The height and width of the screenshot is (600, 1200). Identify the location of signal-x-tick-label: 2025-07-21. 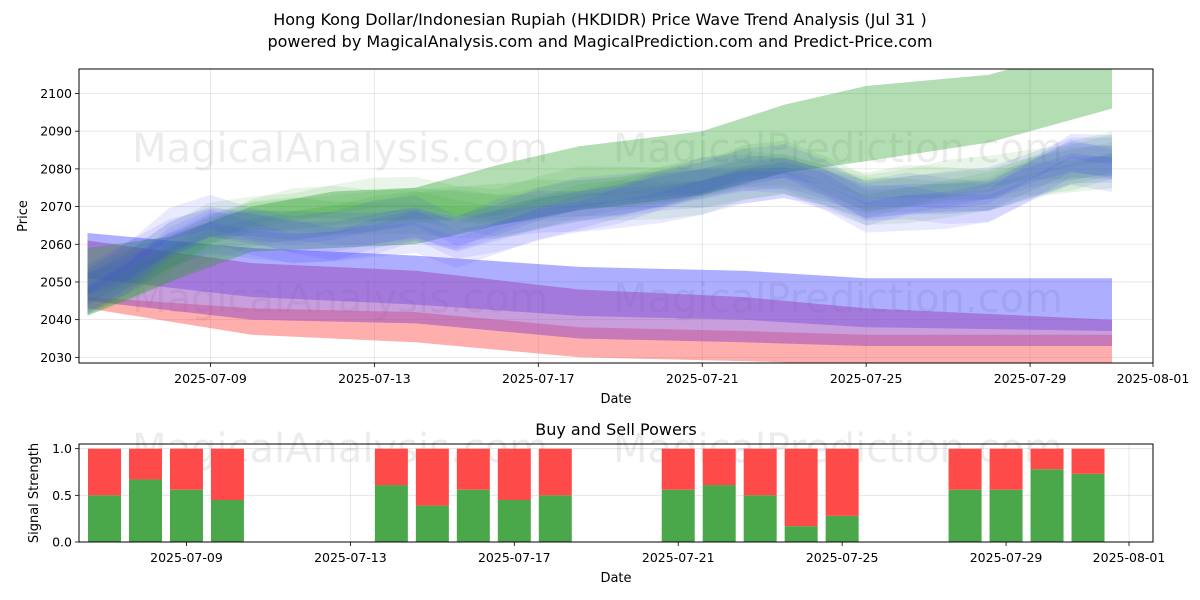
(678, 557).